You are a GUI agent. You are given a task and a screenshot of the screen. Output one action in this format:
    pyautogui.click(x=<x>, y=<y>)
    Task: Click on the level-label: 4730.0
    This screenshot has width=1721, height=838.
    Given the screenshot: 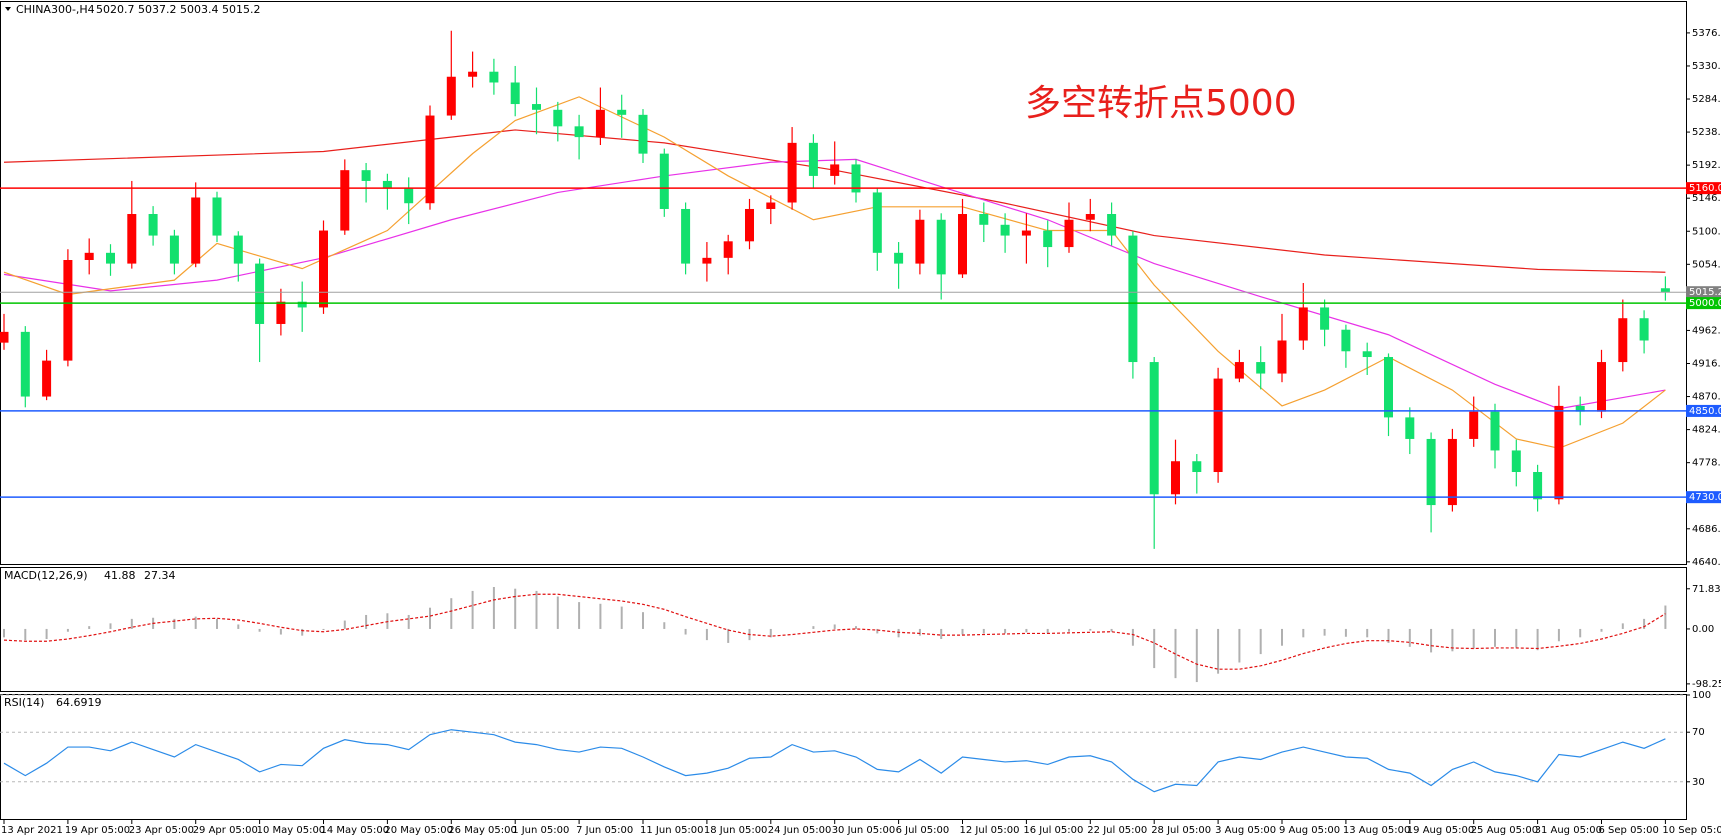 What is the action you would take?
    pyautogui.click(x=1705, y=497)
    